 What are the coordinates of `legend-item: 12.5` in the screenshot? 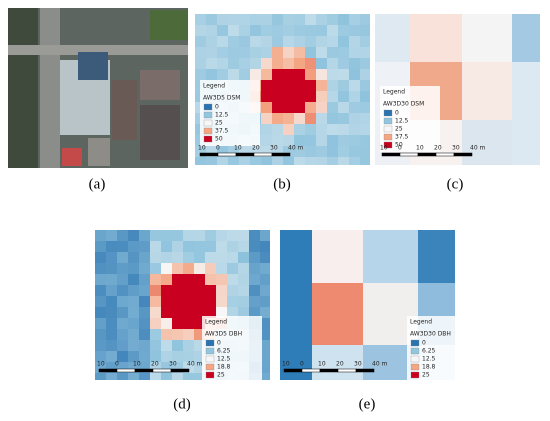 It's located at (222, 115).